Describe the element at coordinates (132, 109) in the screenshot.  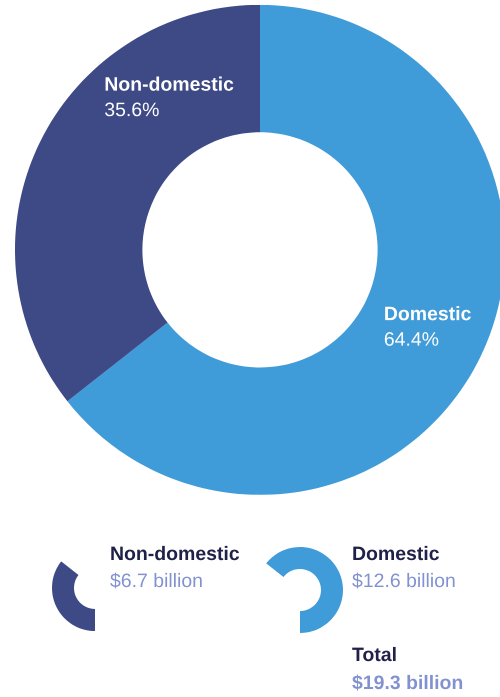
I see `data-label: 35.6%` at that location.